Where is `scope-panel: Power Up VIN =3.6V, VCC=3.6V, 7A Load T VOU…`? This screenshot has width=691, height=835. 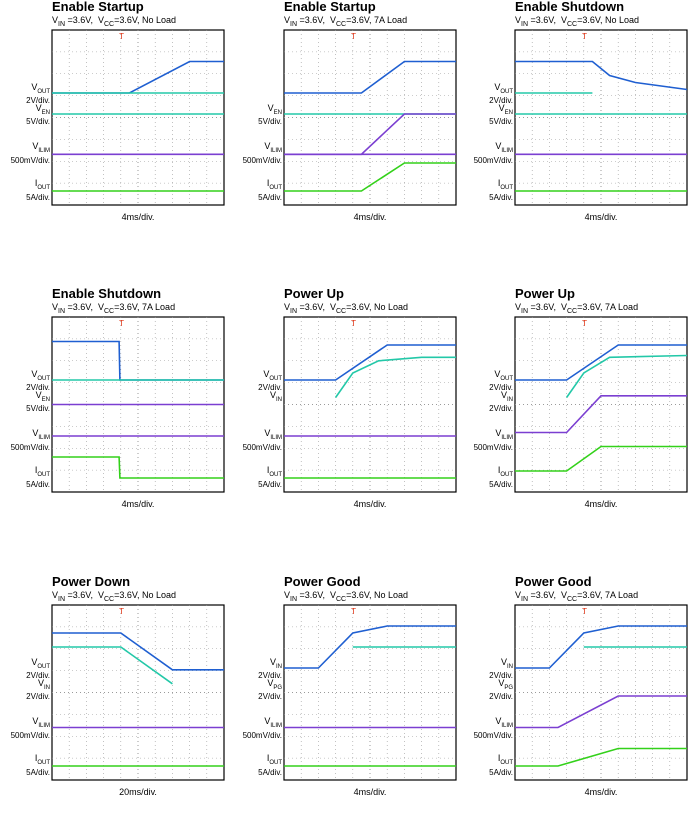 scope-panel: Power Up VIN =3.6V, VCC=3.6V, 7A Load T VOU… is located at coordinates (577, 417).